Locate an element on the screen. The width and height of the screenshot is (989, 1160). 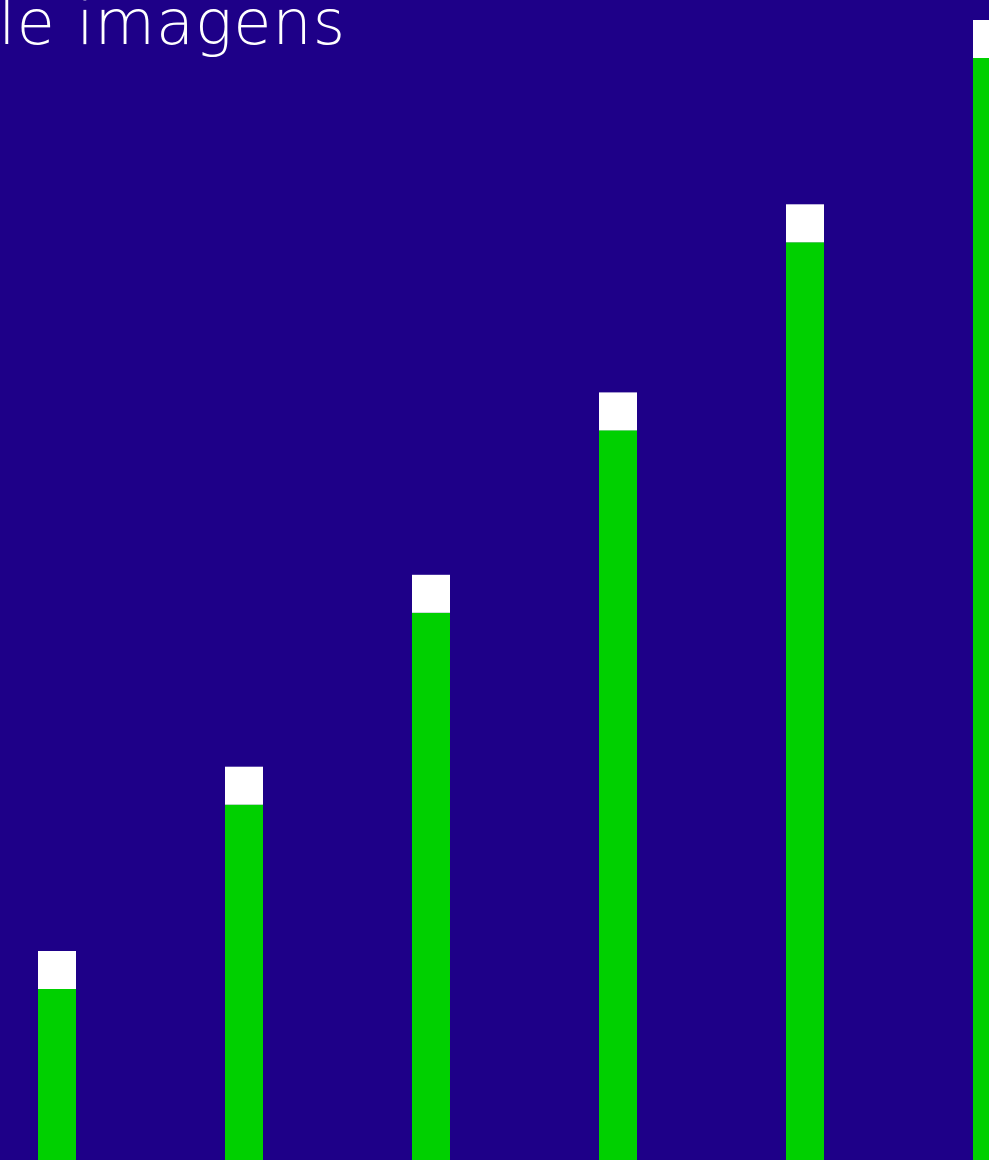
chart-title: le imagens is located at coordinates (173, 29).